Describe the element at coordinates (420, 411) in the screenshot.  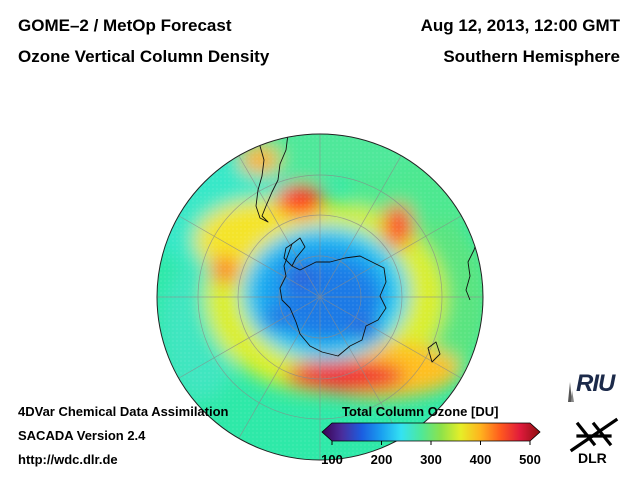
I see `colorbar-title: Total Column Ozone [DU]` at that location.